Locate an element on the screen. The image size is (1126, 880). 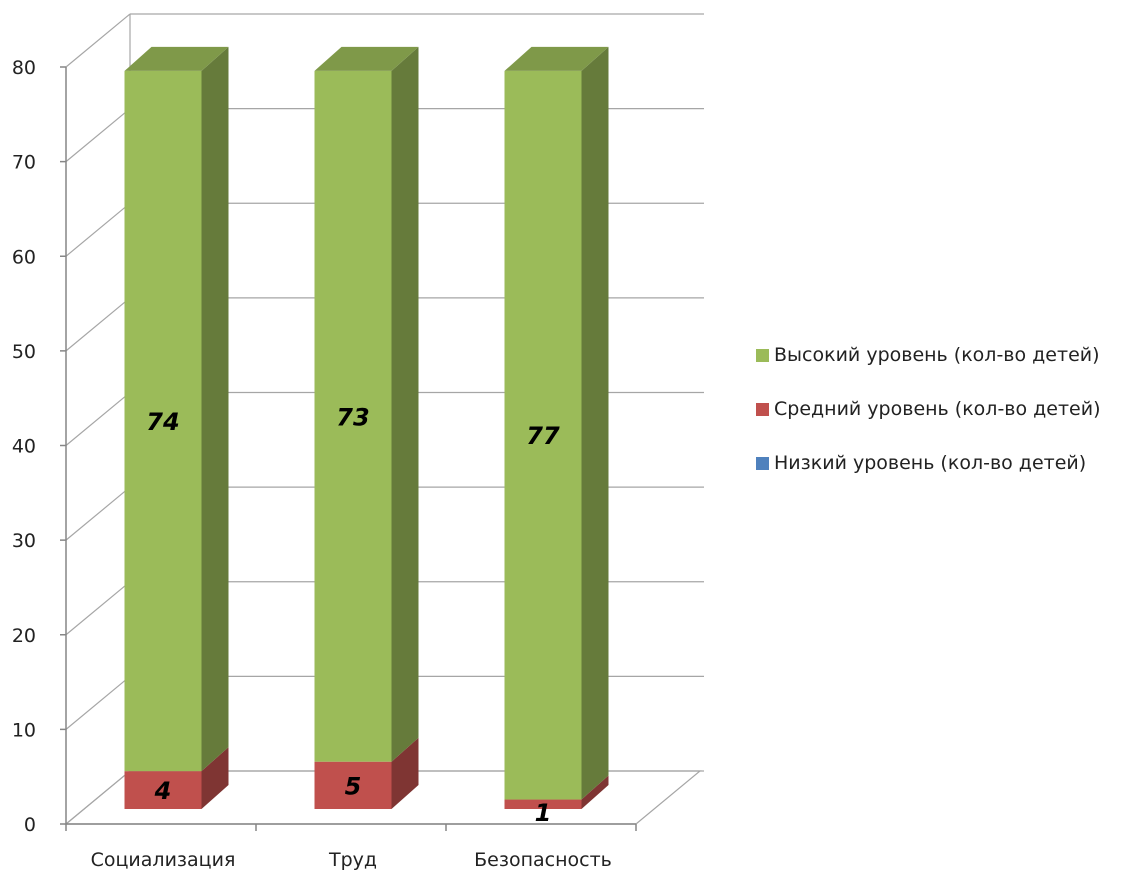
data-label-1-series-0: 73 is located at coordinates (352, 417).